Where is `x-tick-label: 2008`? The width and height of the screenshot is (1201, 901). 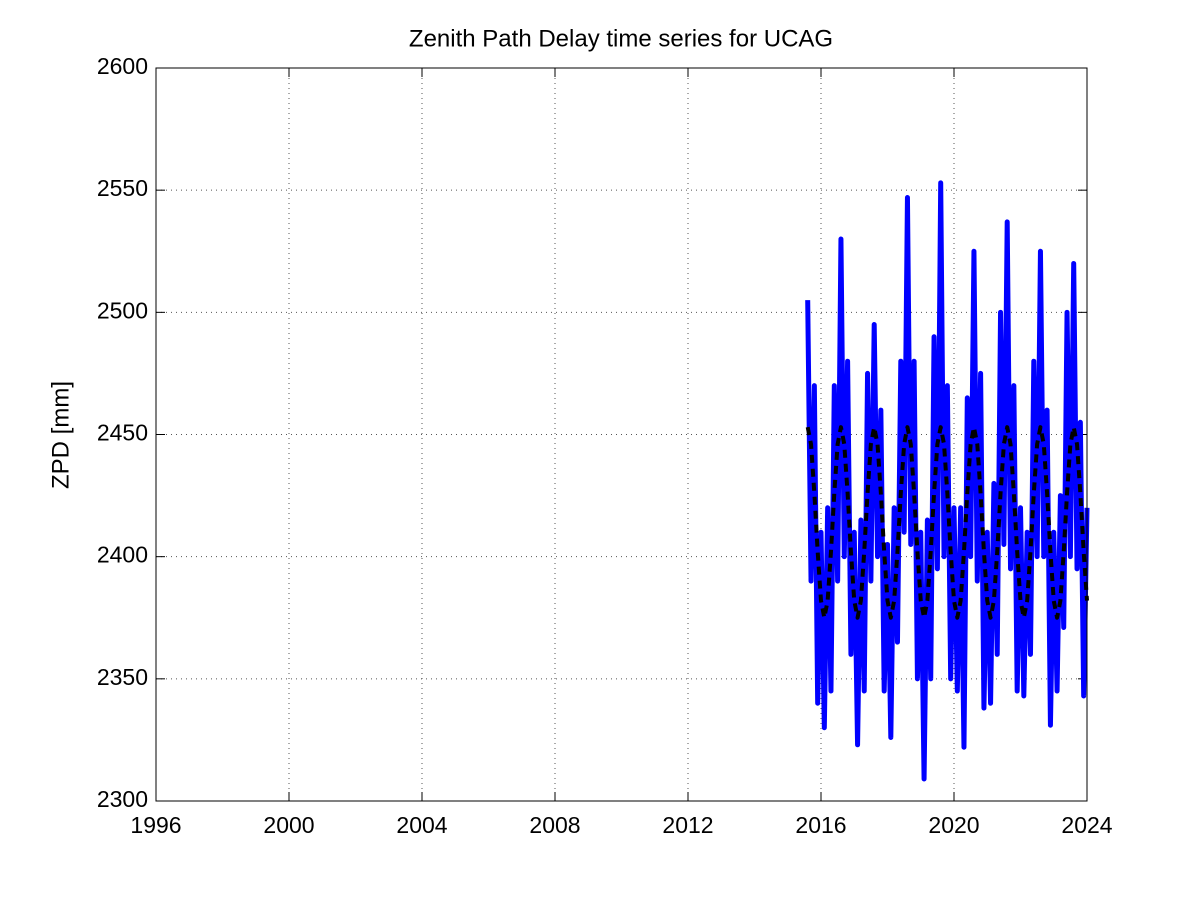
x-tick-label: 2008 is located at coordinates (554, 825).